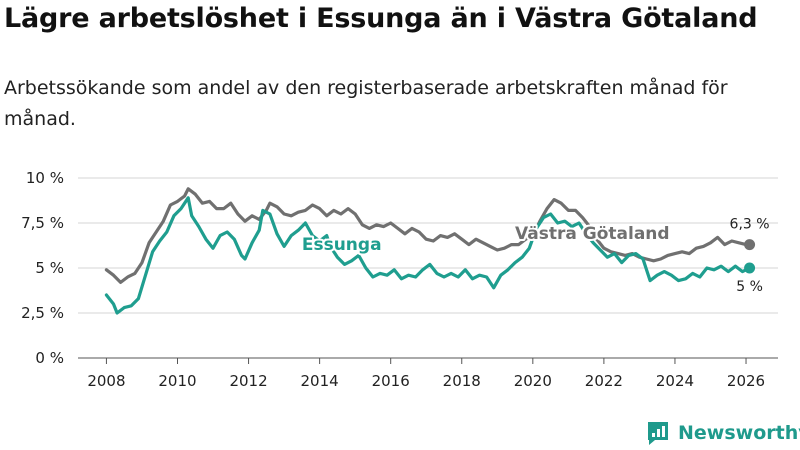 This screenshot has height=450, width=800. What do you see at coordinates (49, 358) in the screenshot?
I see `y-tick-label: 0 %` at bounding box center [49, 358].